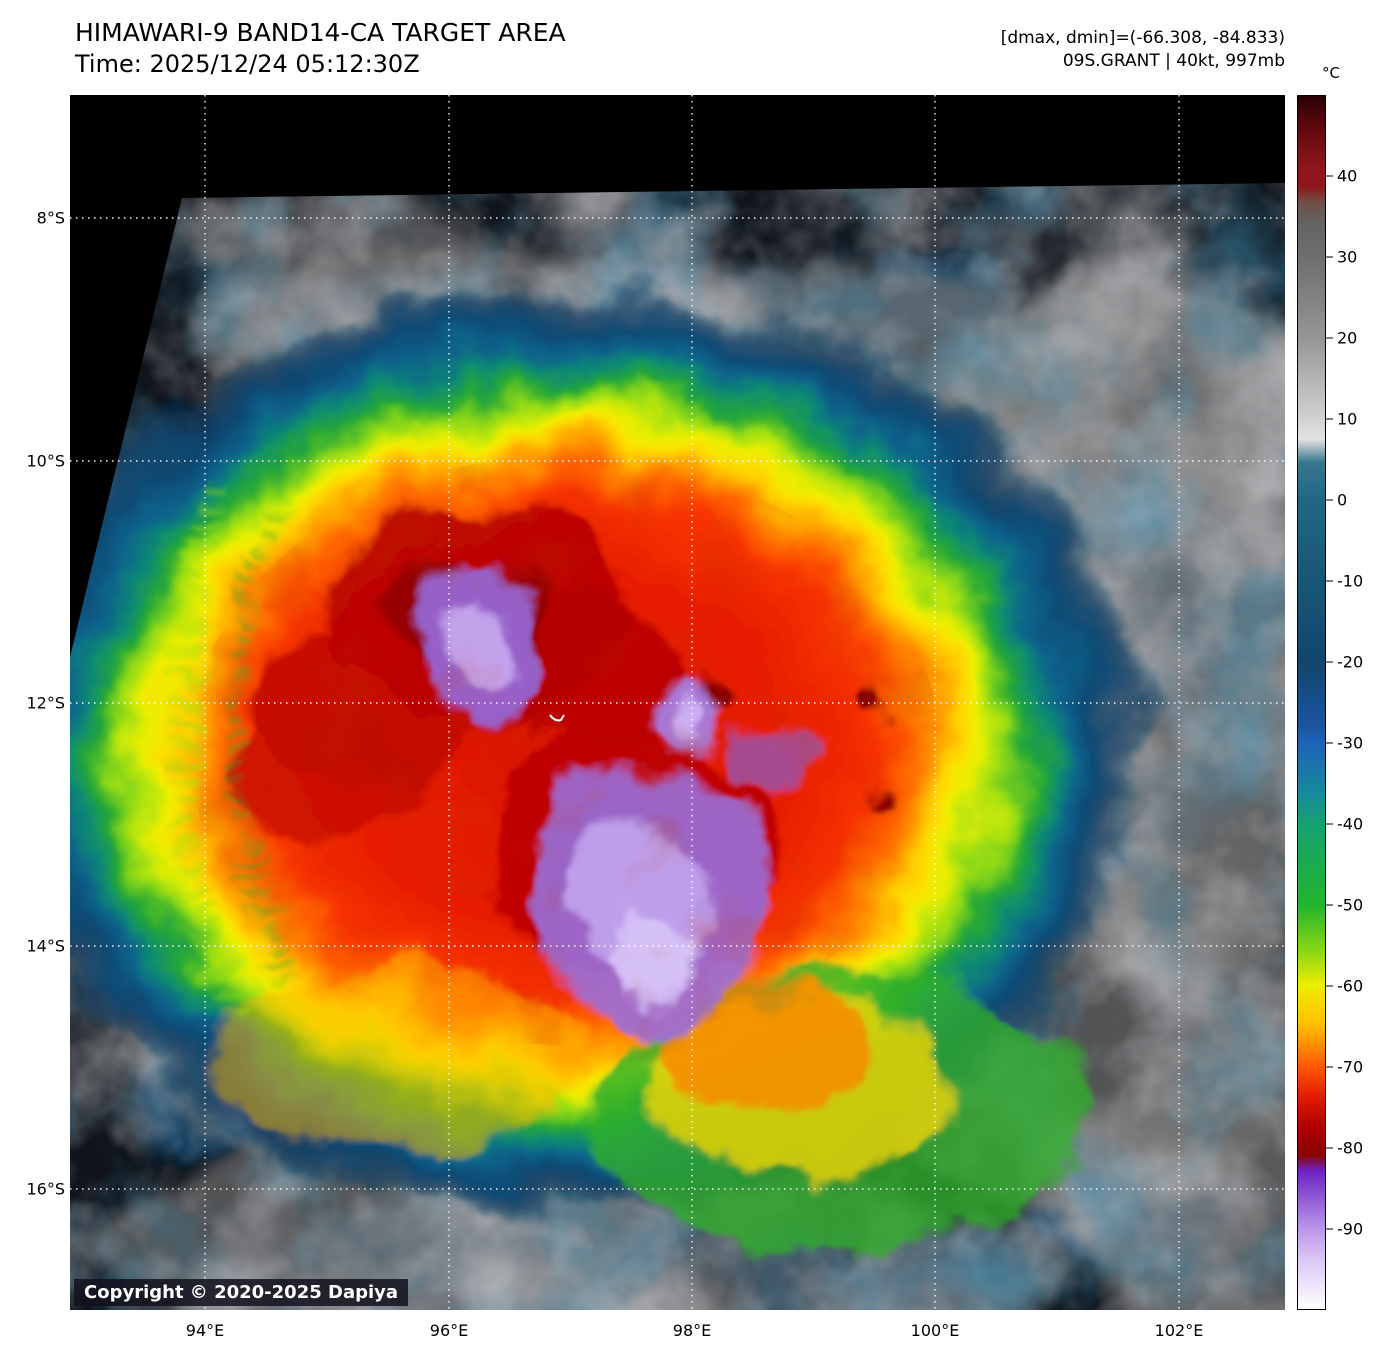 The width and height of the screenshot is (1388, 1359). Describe the element at coordinates (45, 1189) in the screenshot. I see `lat-tick-16s: 16°S` at that location.